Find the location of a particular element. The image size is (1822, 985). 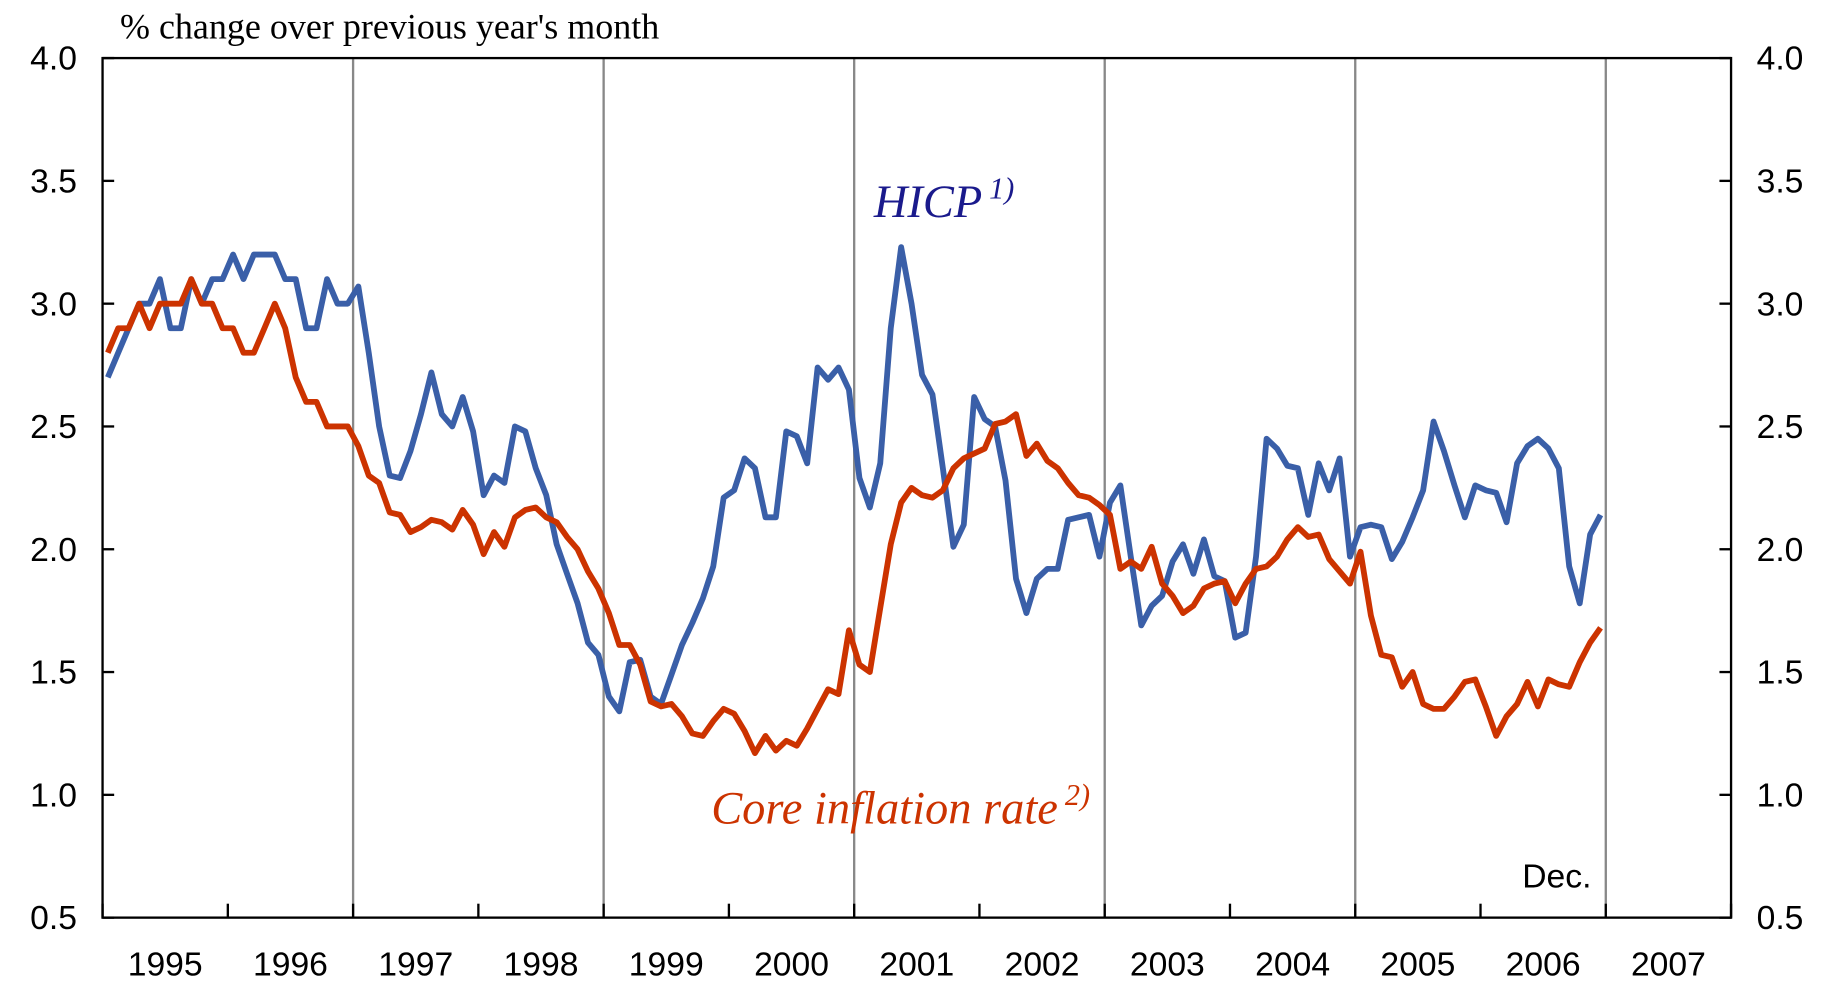

x-tick-label: 2000 is located at coordinates (791, 965).